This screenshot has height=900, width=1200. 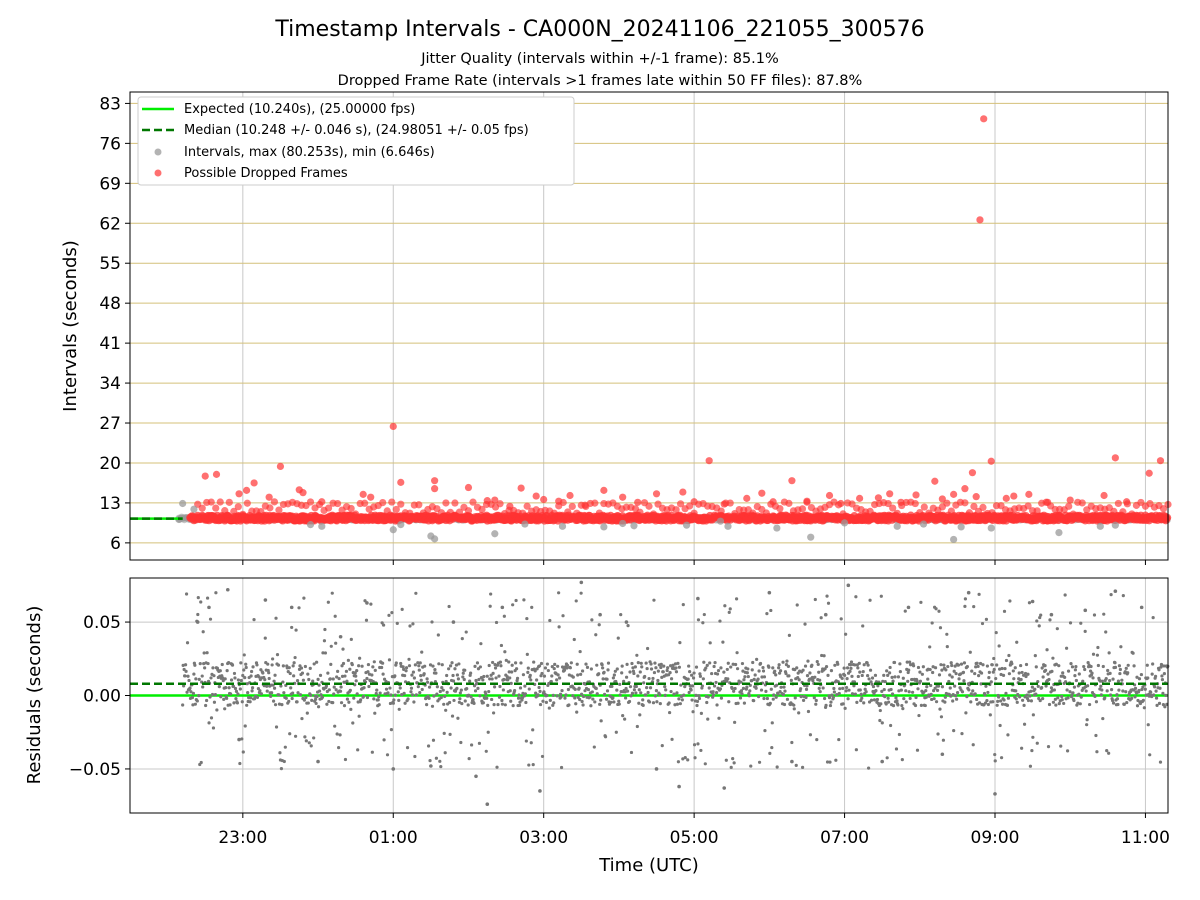 What do you see at coordinates (309, 152) in the screenshot?
I see `legend-intervals-label: Intervals, max (80.253s), min (6.646s)` at bounding box center [309, 152].